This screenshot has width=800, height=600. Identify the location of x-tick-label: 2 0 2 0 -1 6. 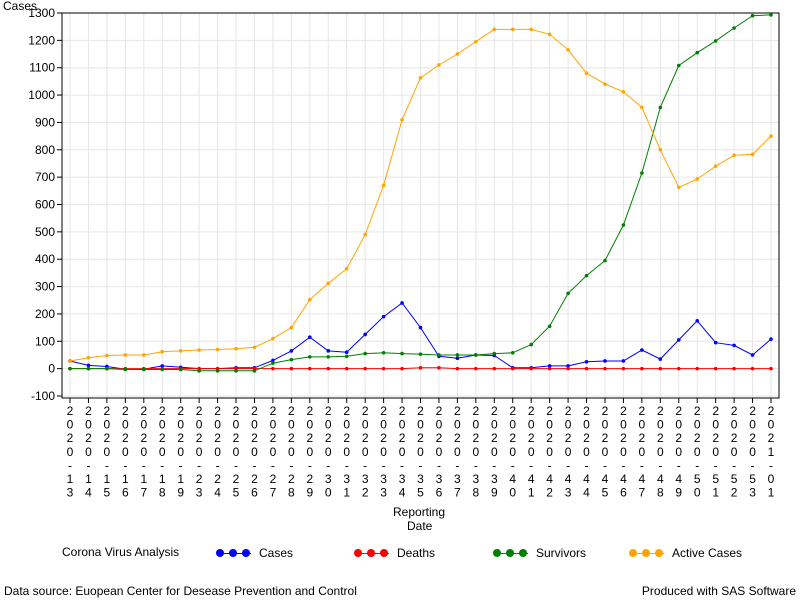
(125, 452).